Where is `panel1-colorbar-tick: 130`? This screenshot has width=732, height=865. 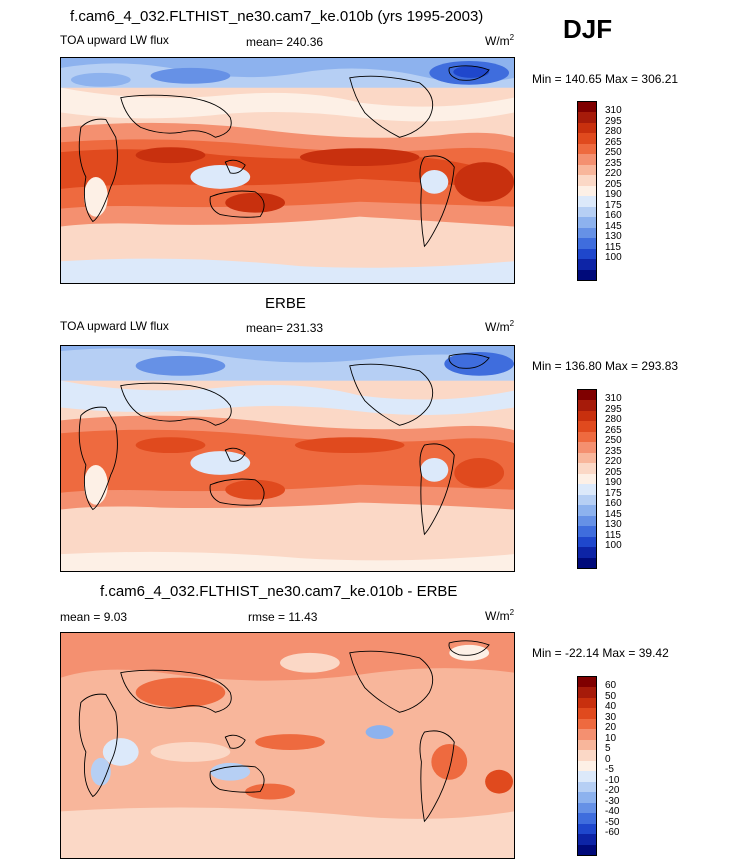
panel1-colorbar-tick: 130 is located at coordinates (613, 237).